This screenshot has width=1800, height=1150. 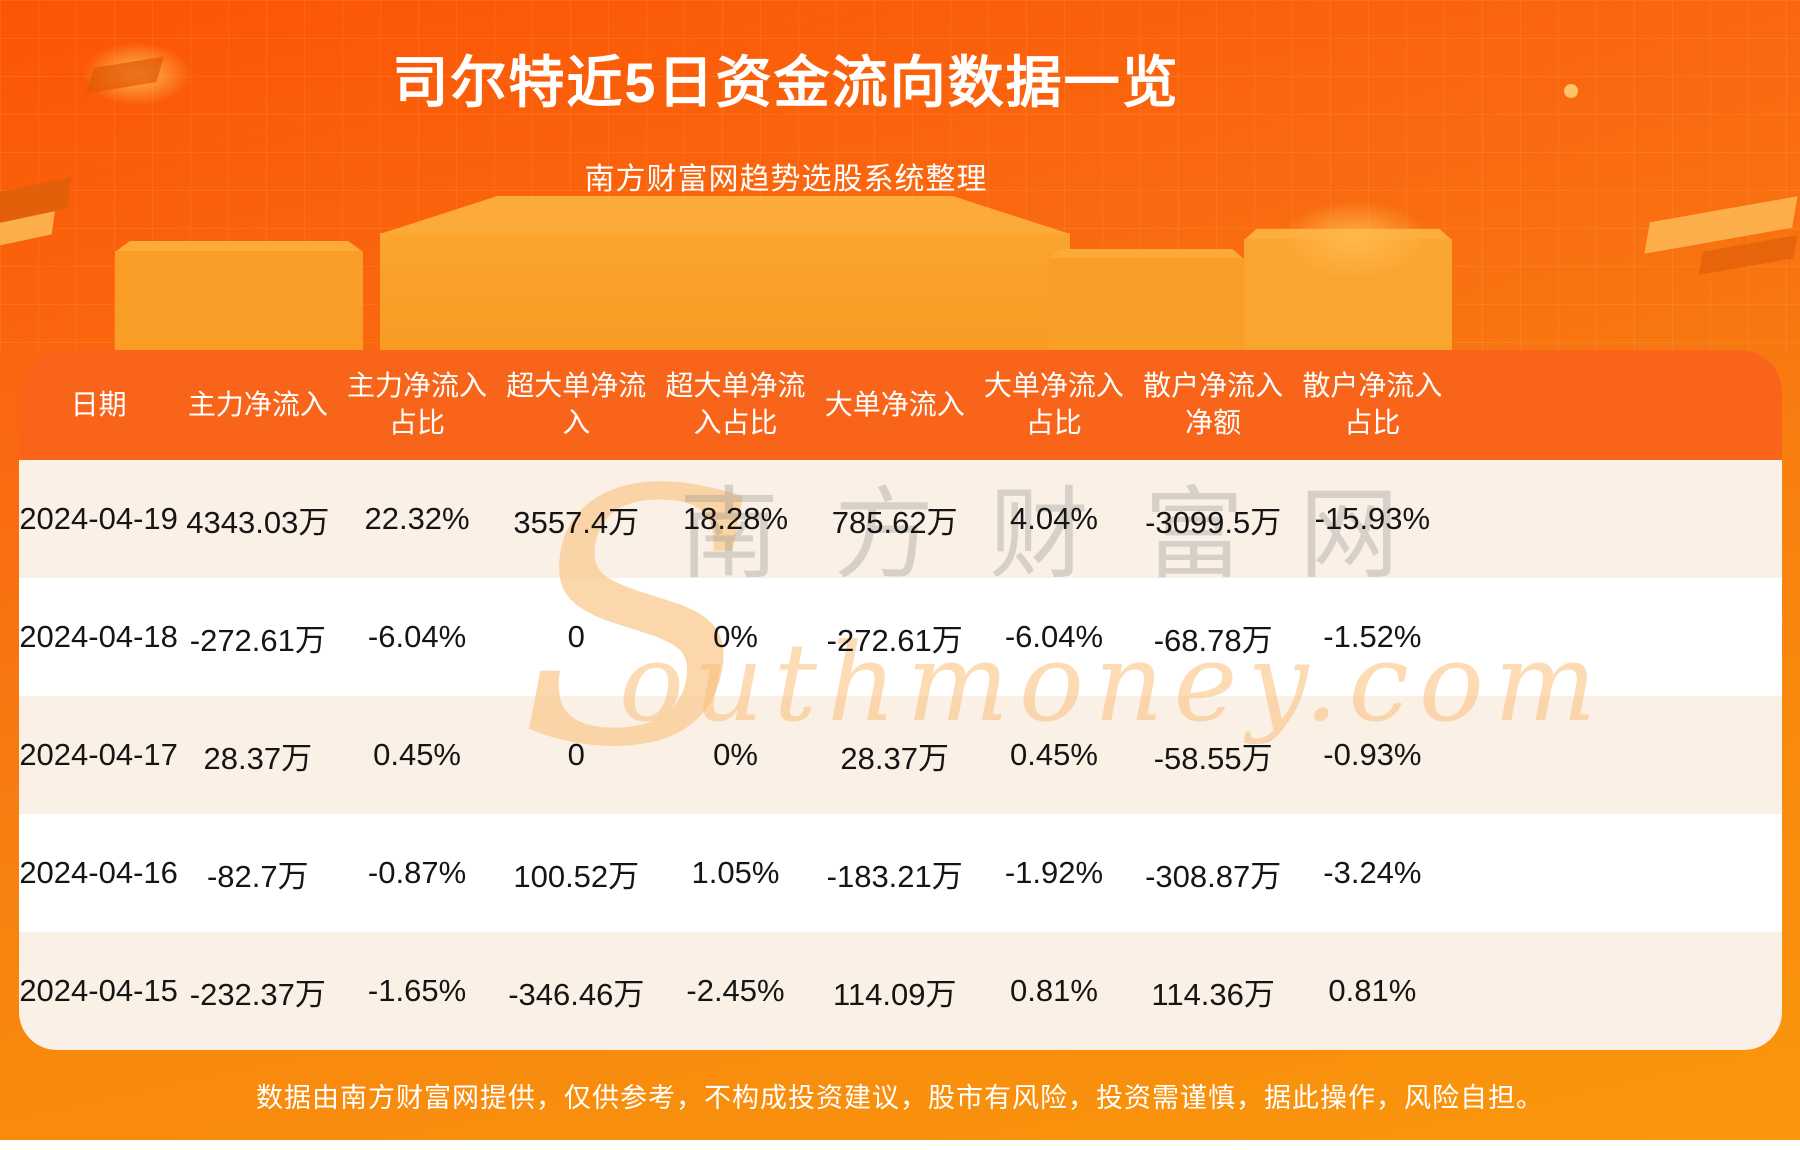 What do you see at coordinates (1355, 240) in the screenshot?
I see `glow-decoration-right` at bounding box center [1355, 240].